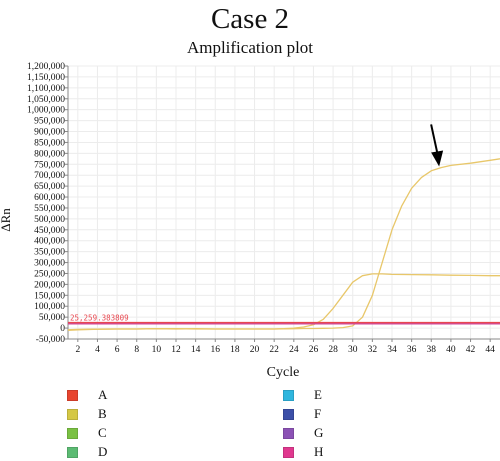 The image size is (500, 461). Describe the element at coordinates (319, 451) in the screenshot. I see `legend-label: H` at that location.